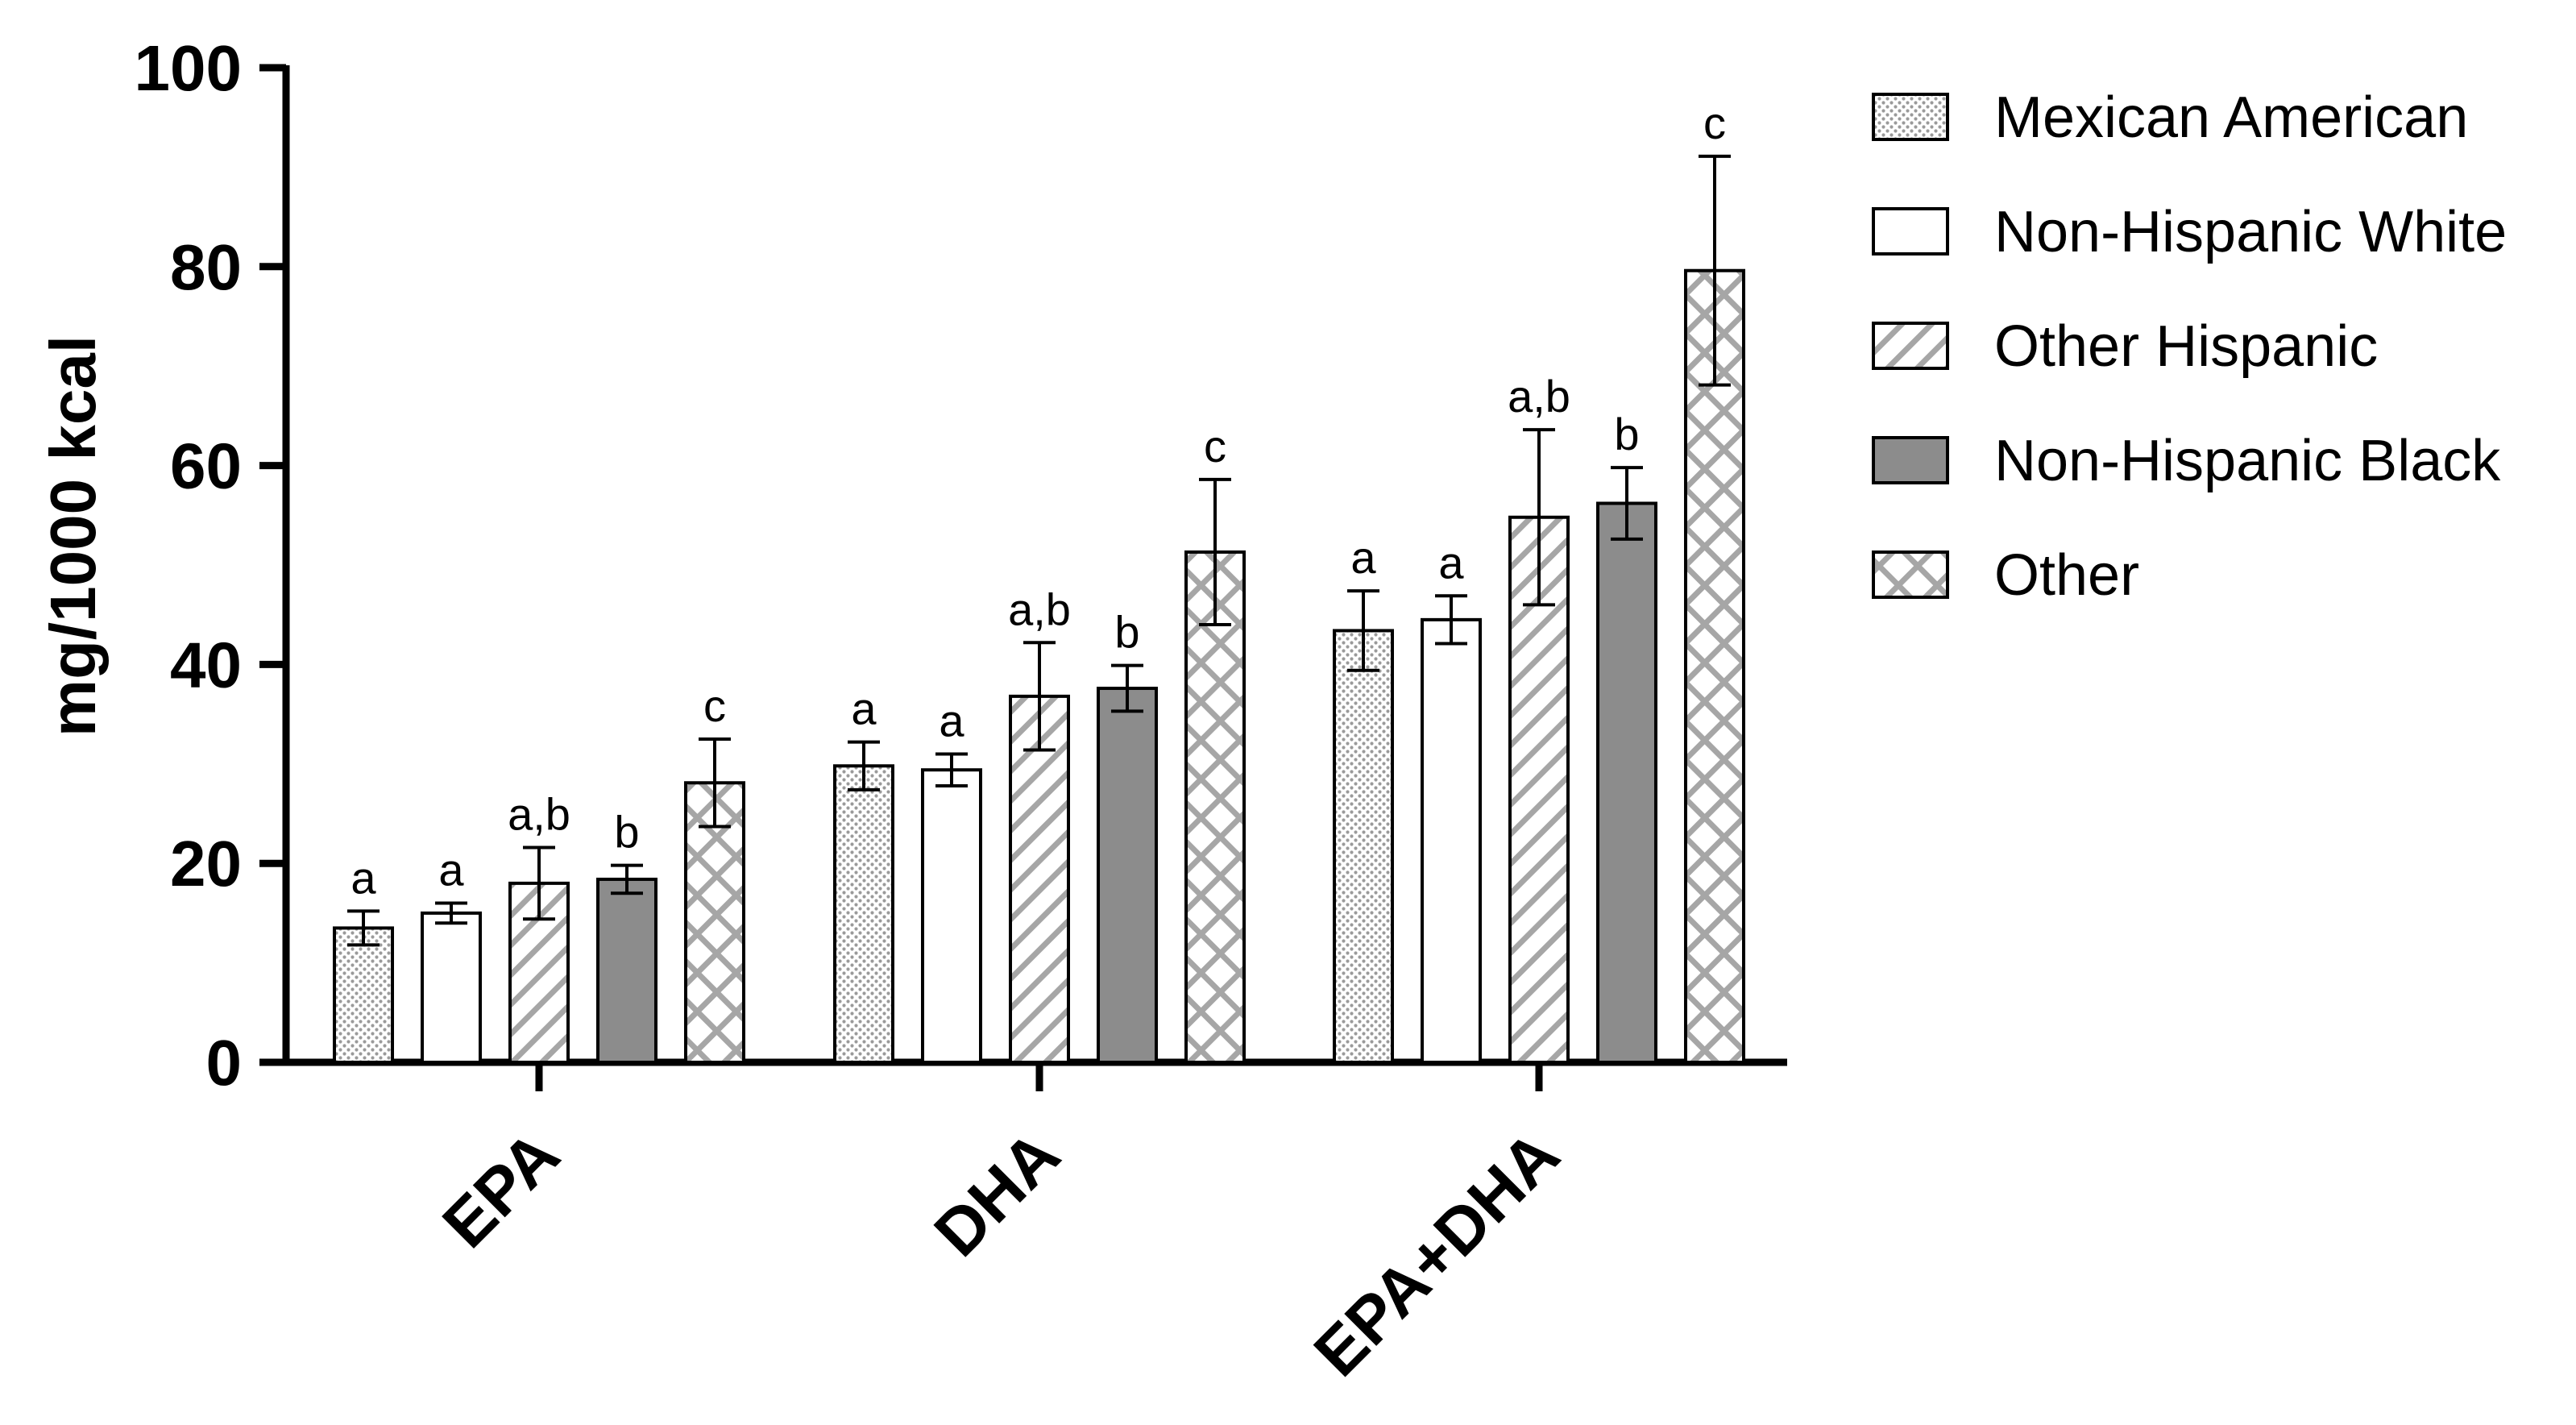 The width and height of the screenshot is (2576, 1425). What do you see at coordinates (73, 536) in the screenshot?
I see `y-axis-title: mg/1000 kcal` at bounding box center [73, 536].